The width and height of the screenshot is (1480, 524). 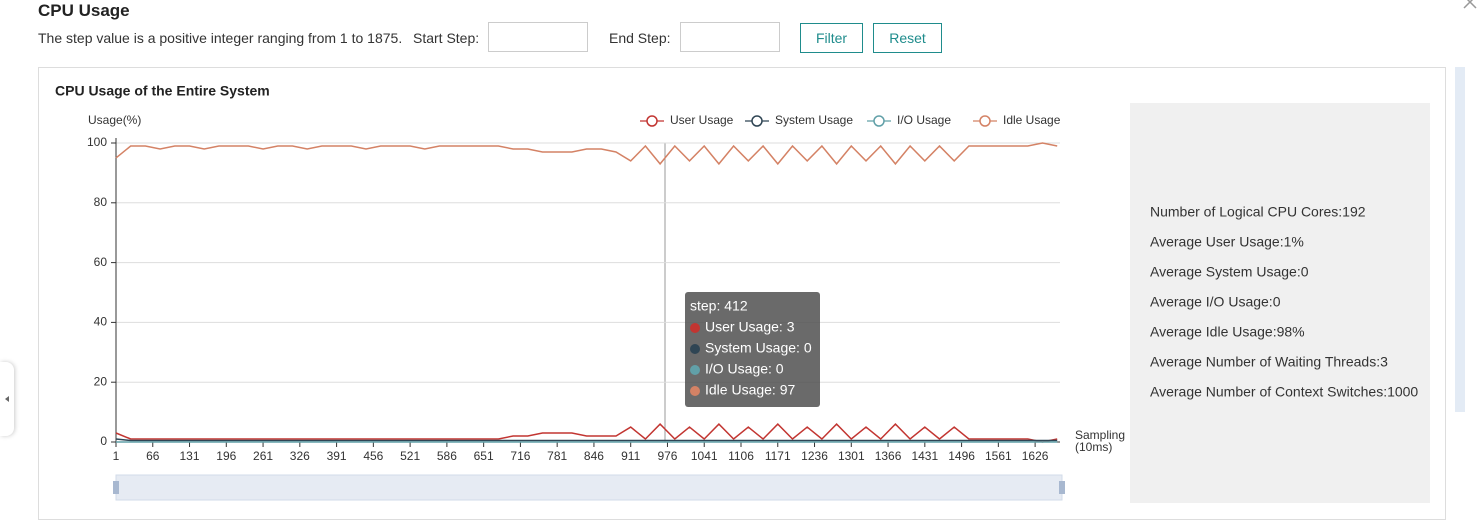 What do you see at coordinates (744, 369) in the screenshot?
I see `tooltip-row: I/O Usage: 0` at bounding box center [744, 369].